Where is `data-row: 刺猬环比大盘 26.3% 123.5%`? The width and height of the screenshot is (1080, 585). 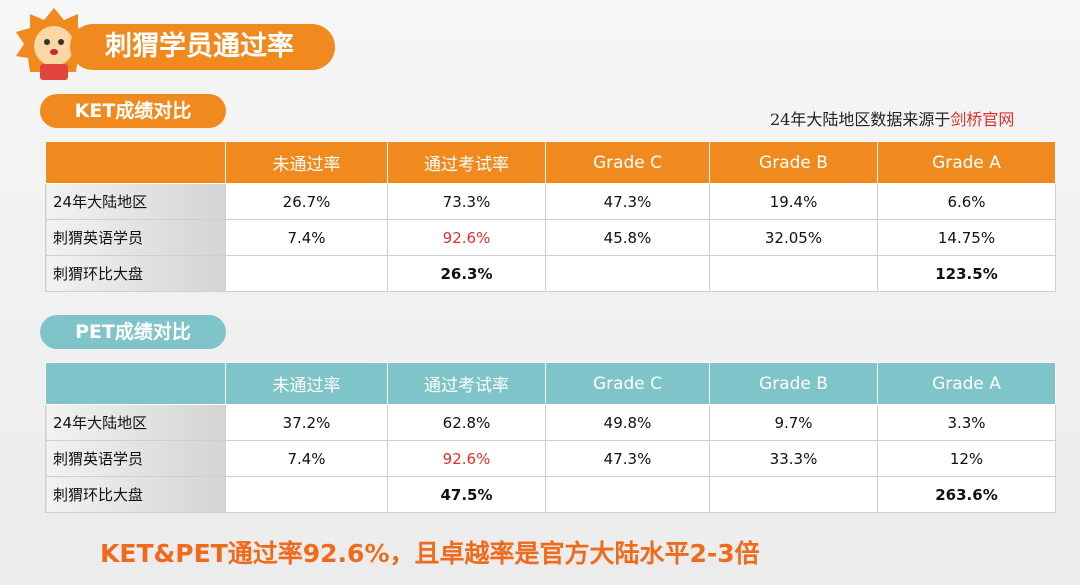 data-row: 刺猬环比大盘 26.3% 123.5% is located at coordinates (550, 273).